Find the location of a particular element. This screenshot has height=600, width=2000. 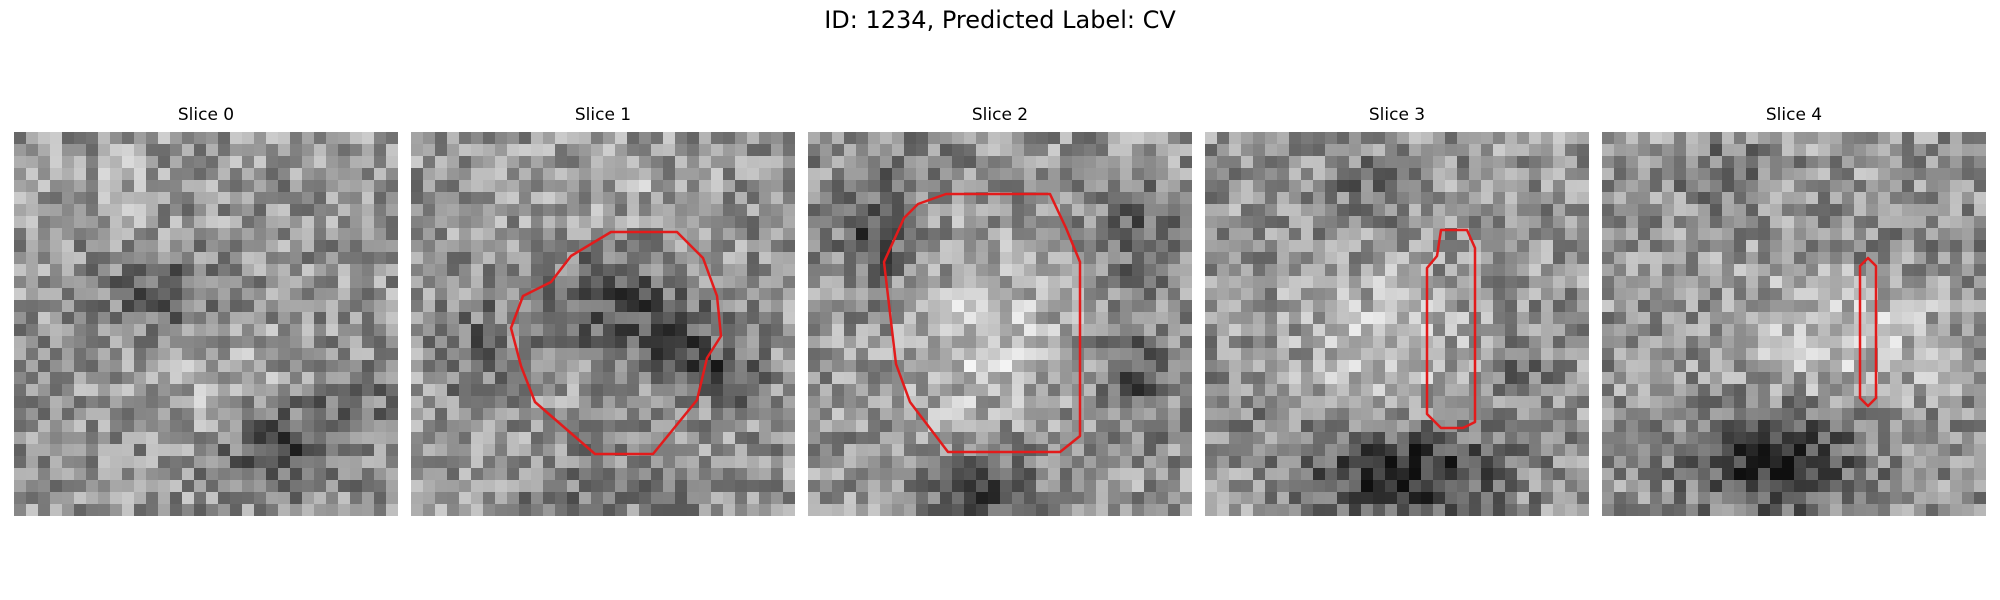

slice-title-0: Slice 0 is located at coordinates (206, 115).